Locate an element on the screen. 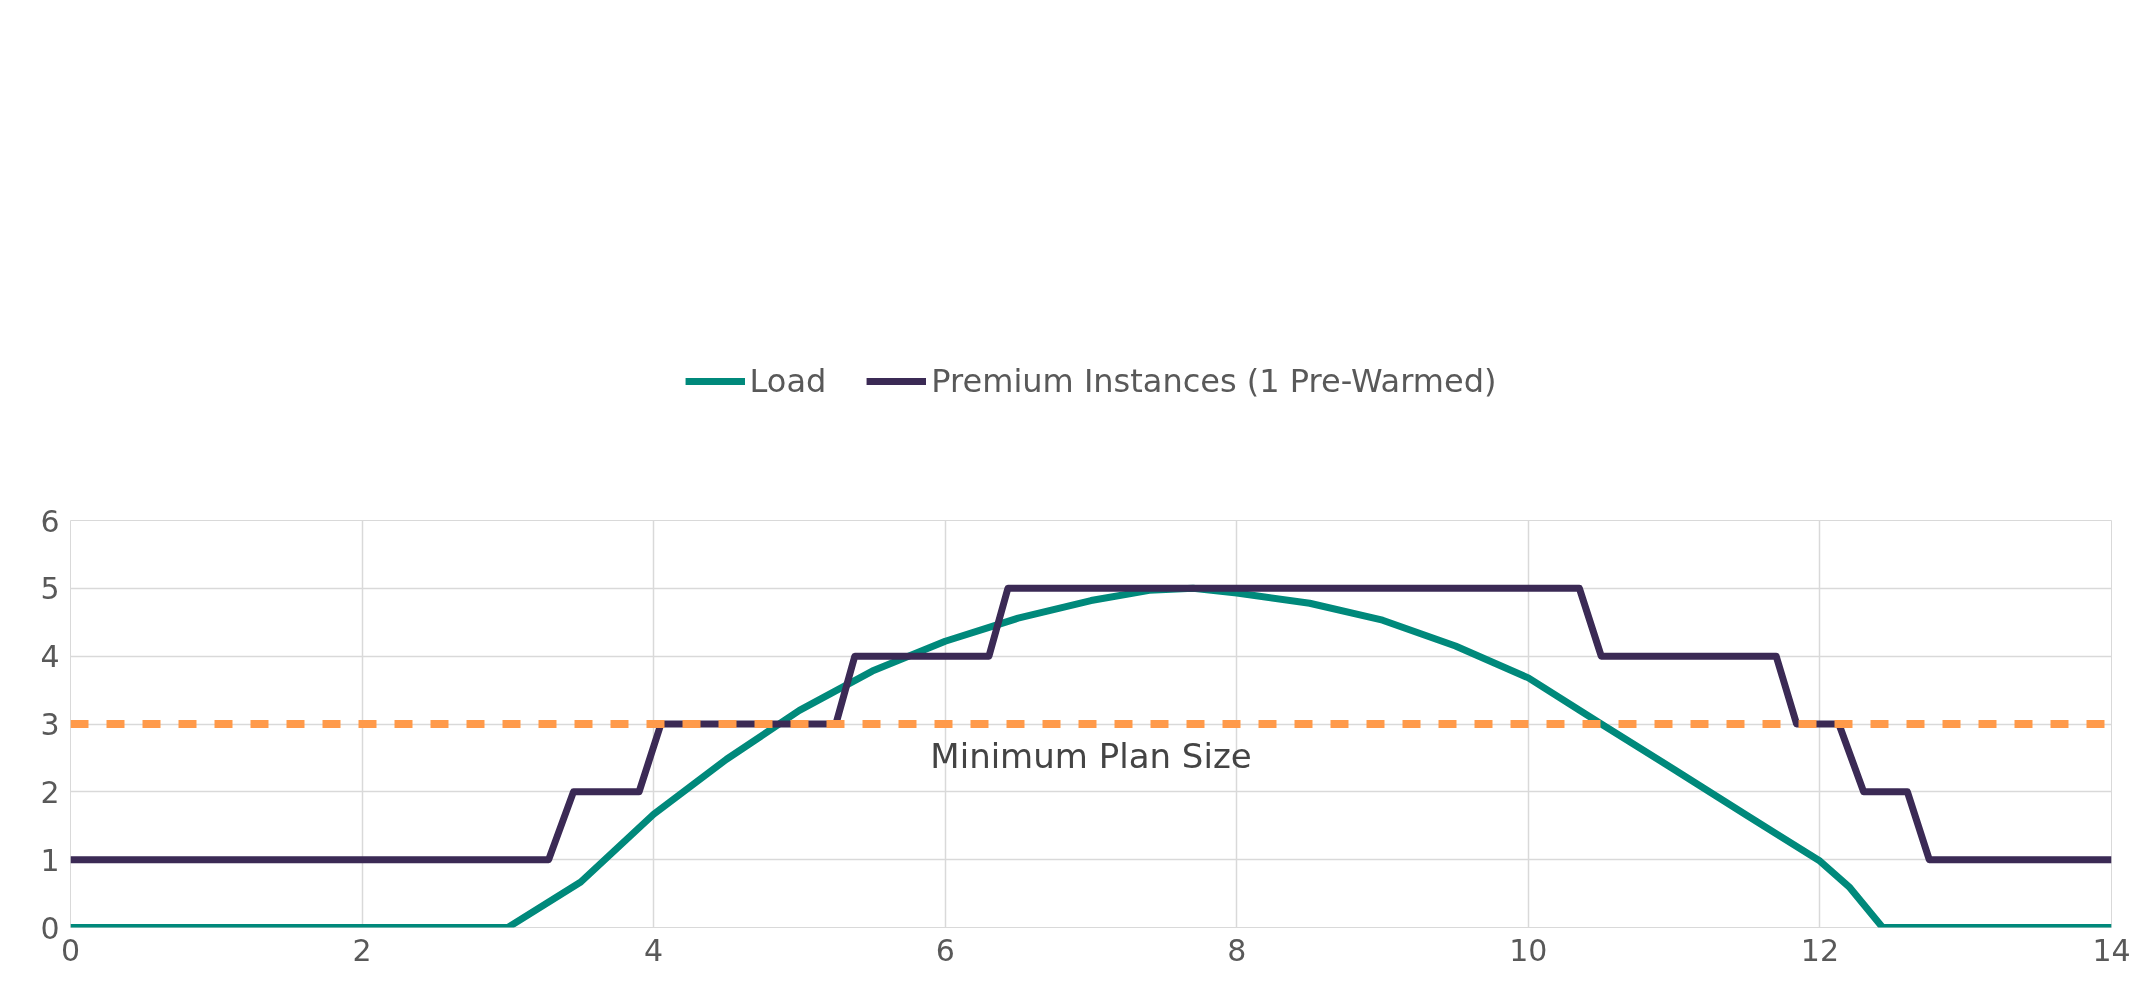 The height and width of the screenshot is (997, 2151). ref-line-label: Minimum Plan Size is located at coordinates (1091, 756).